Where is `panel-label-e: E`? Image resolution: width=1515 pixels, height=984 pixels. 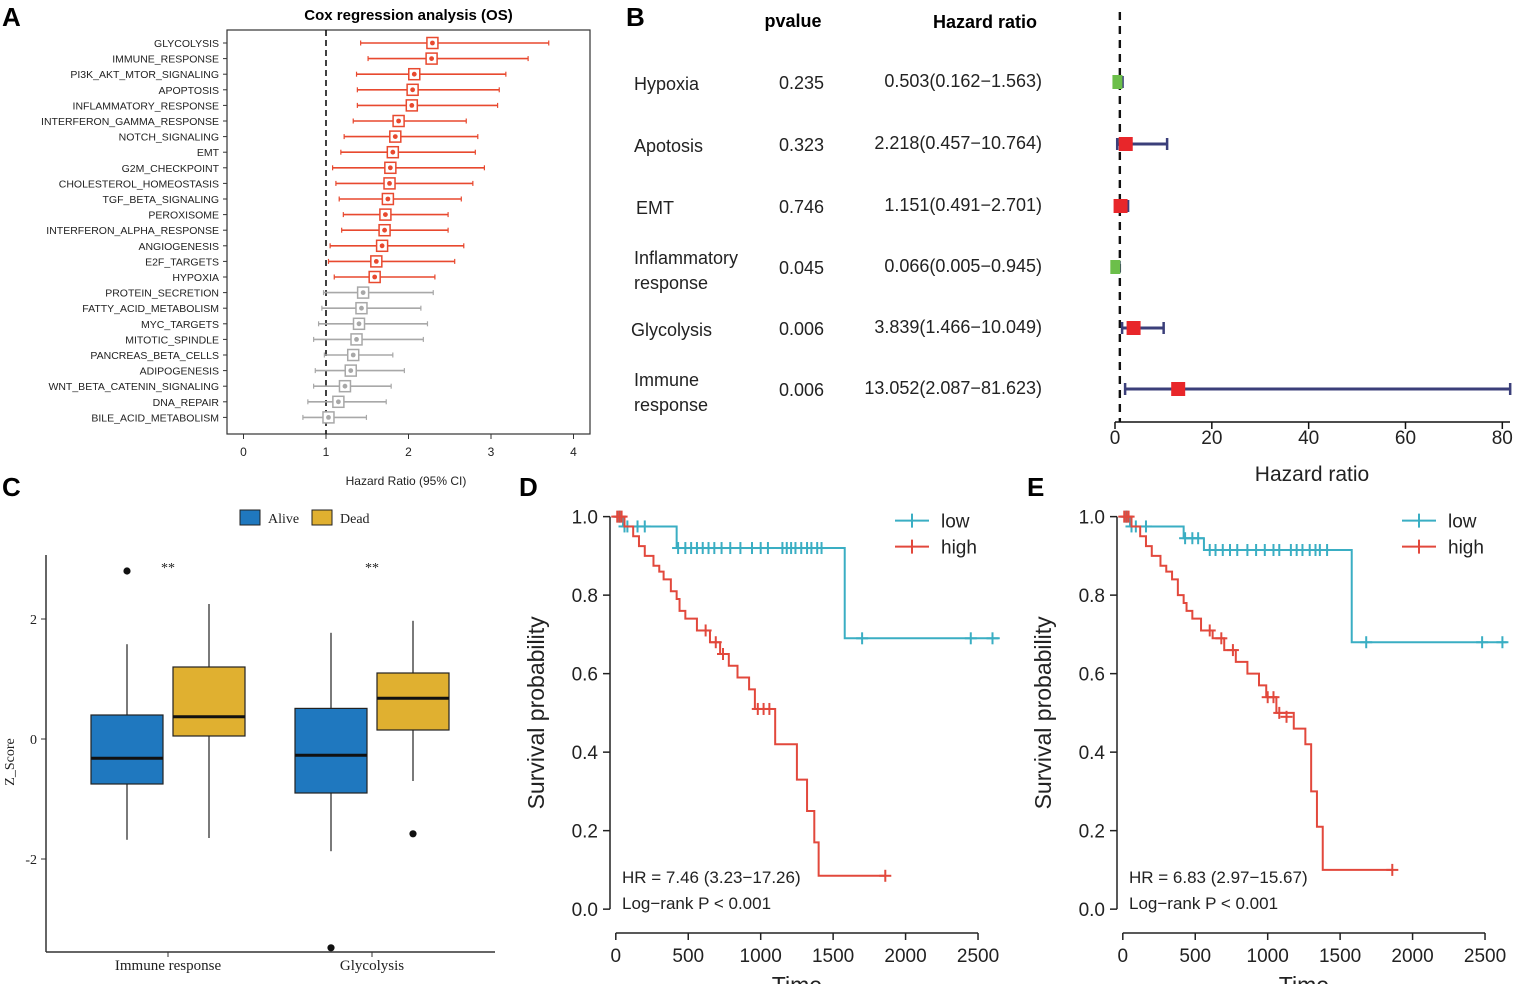
panel-label-e: E is located at coordinates (1035, 487).